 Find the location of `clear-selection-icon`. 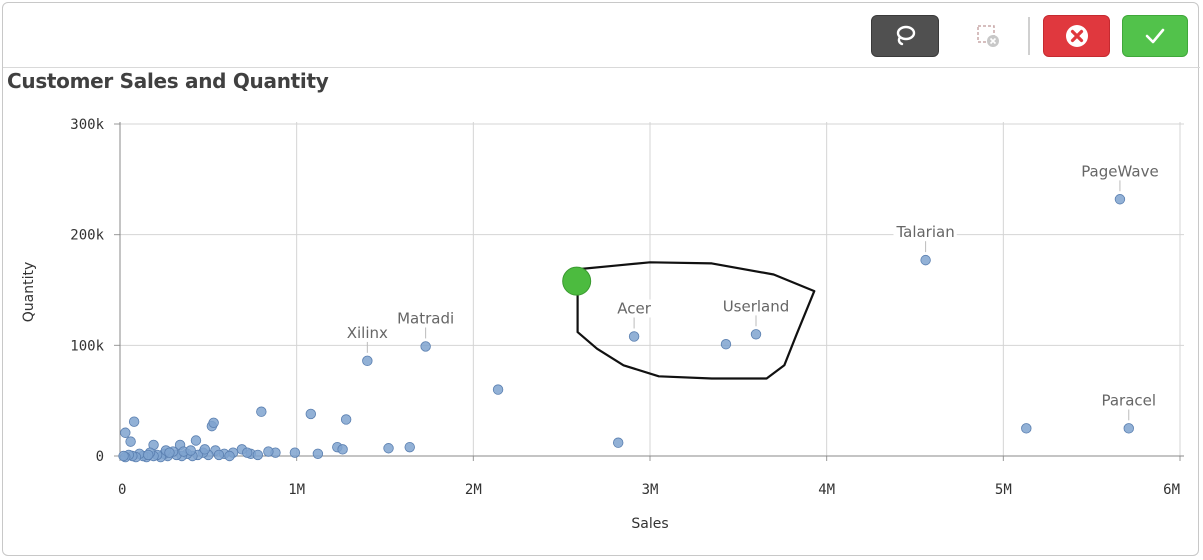

clear-selection-icon is located at coordinates (988, 36).